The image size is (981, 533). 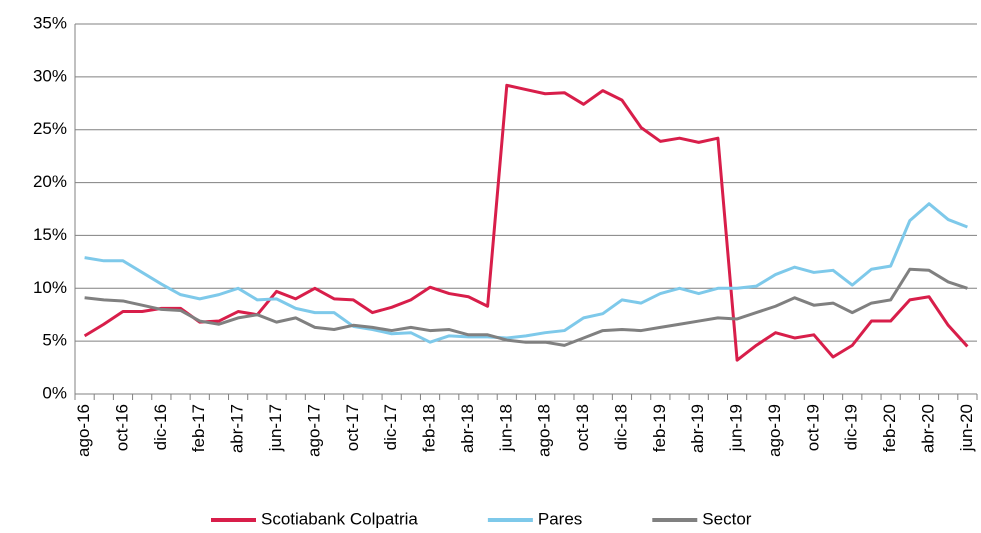 I want to click on x-tick-label: jun-17, so click(x=275, y=428).